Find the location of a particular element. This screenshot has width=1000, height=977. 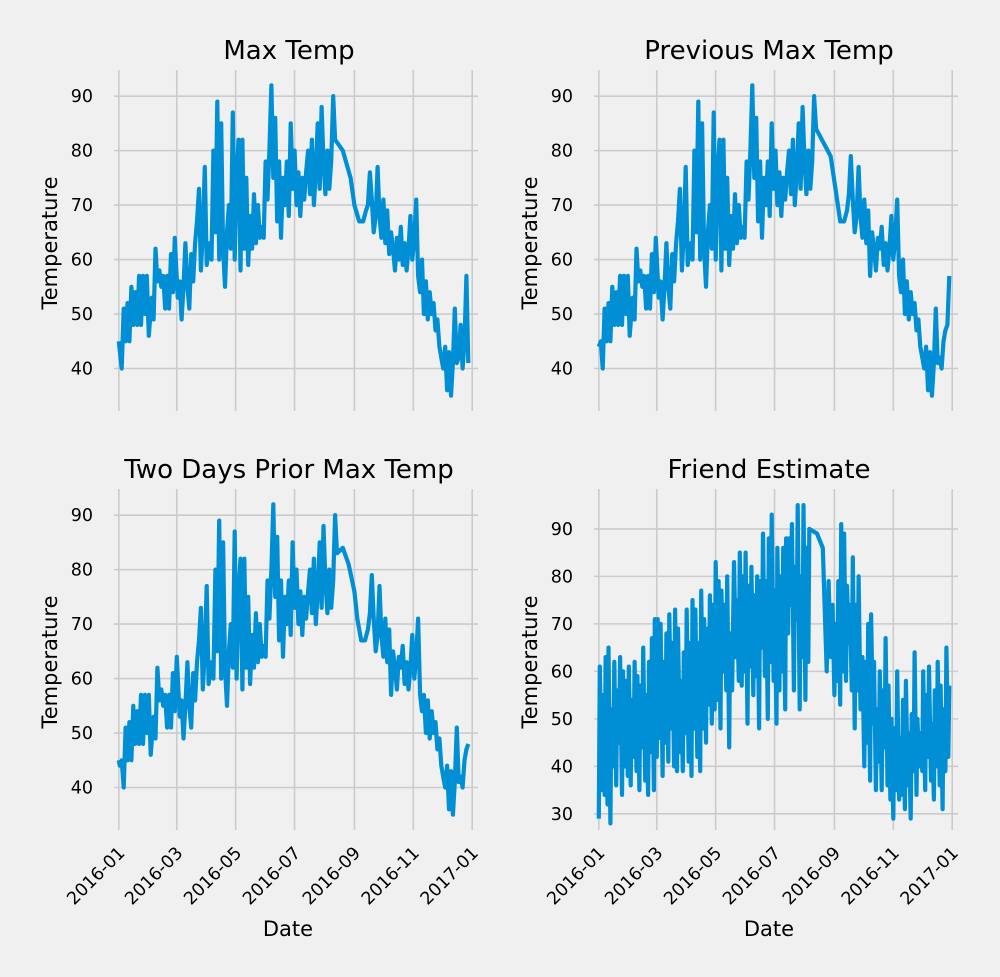

subplot-title: Two Days Prior Max Temp is located at coordinates (288, 470).